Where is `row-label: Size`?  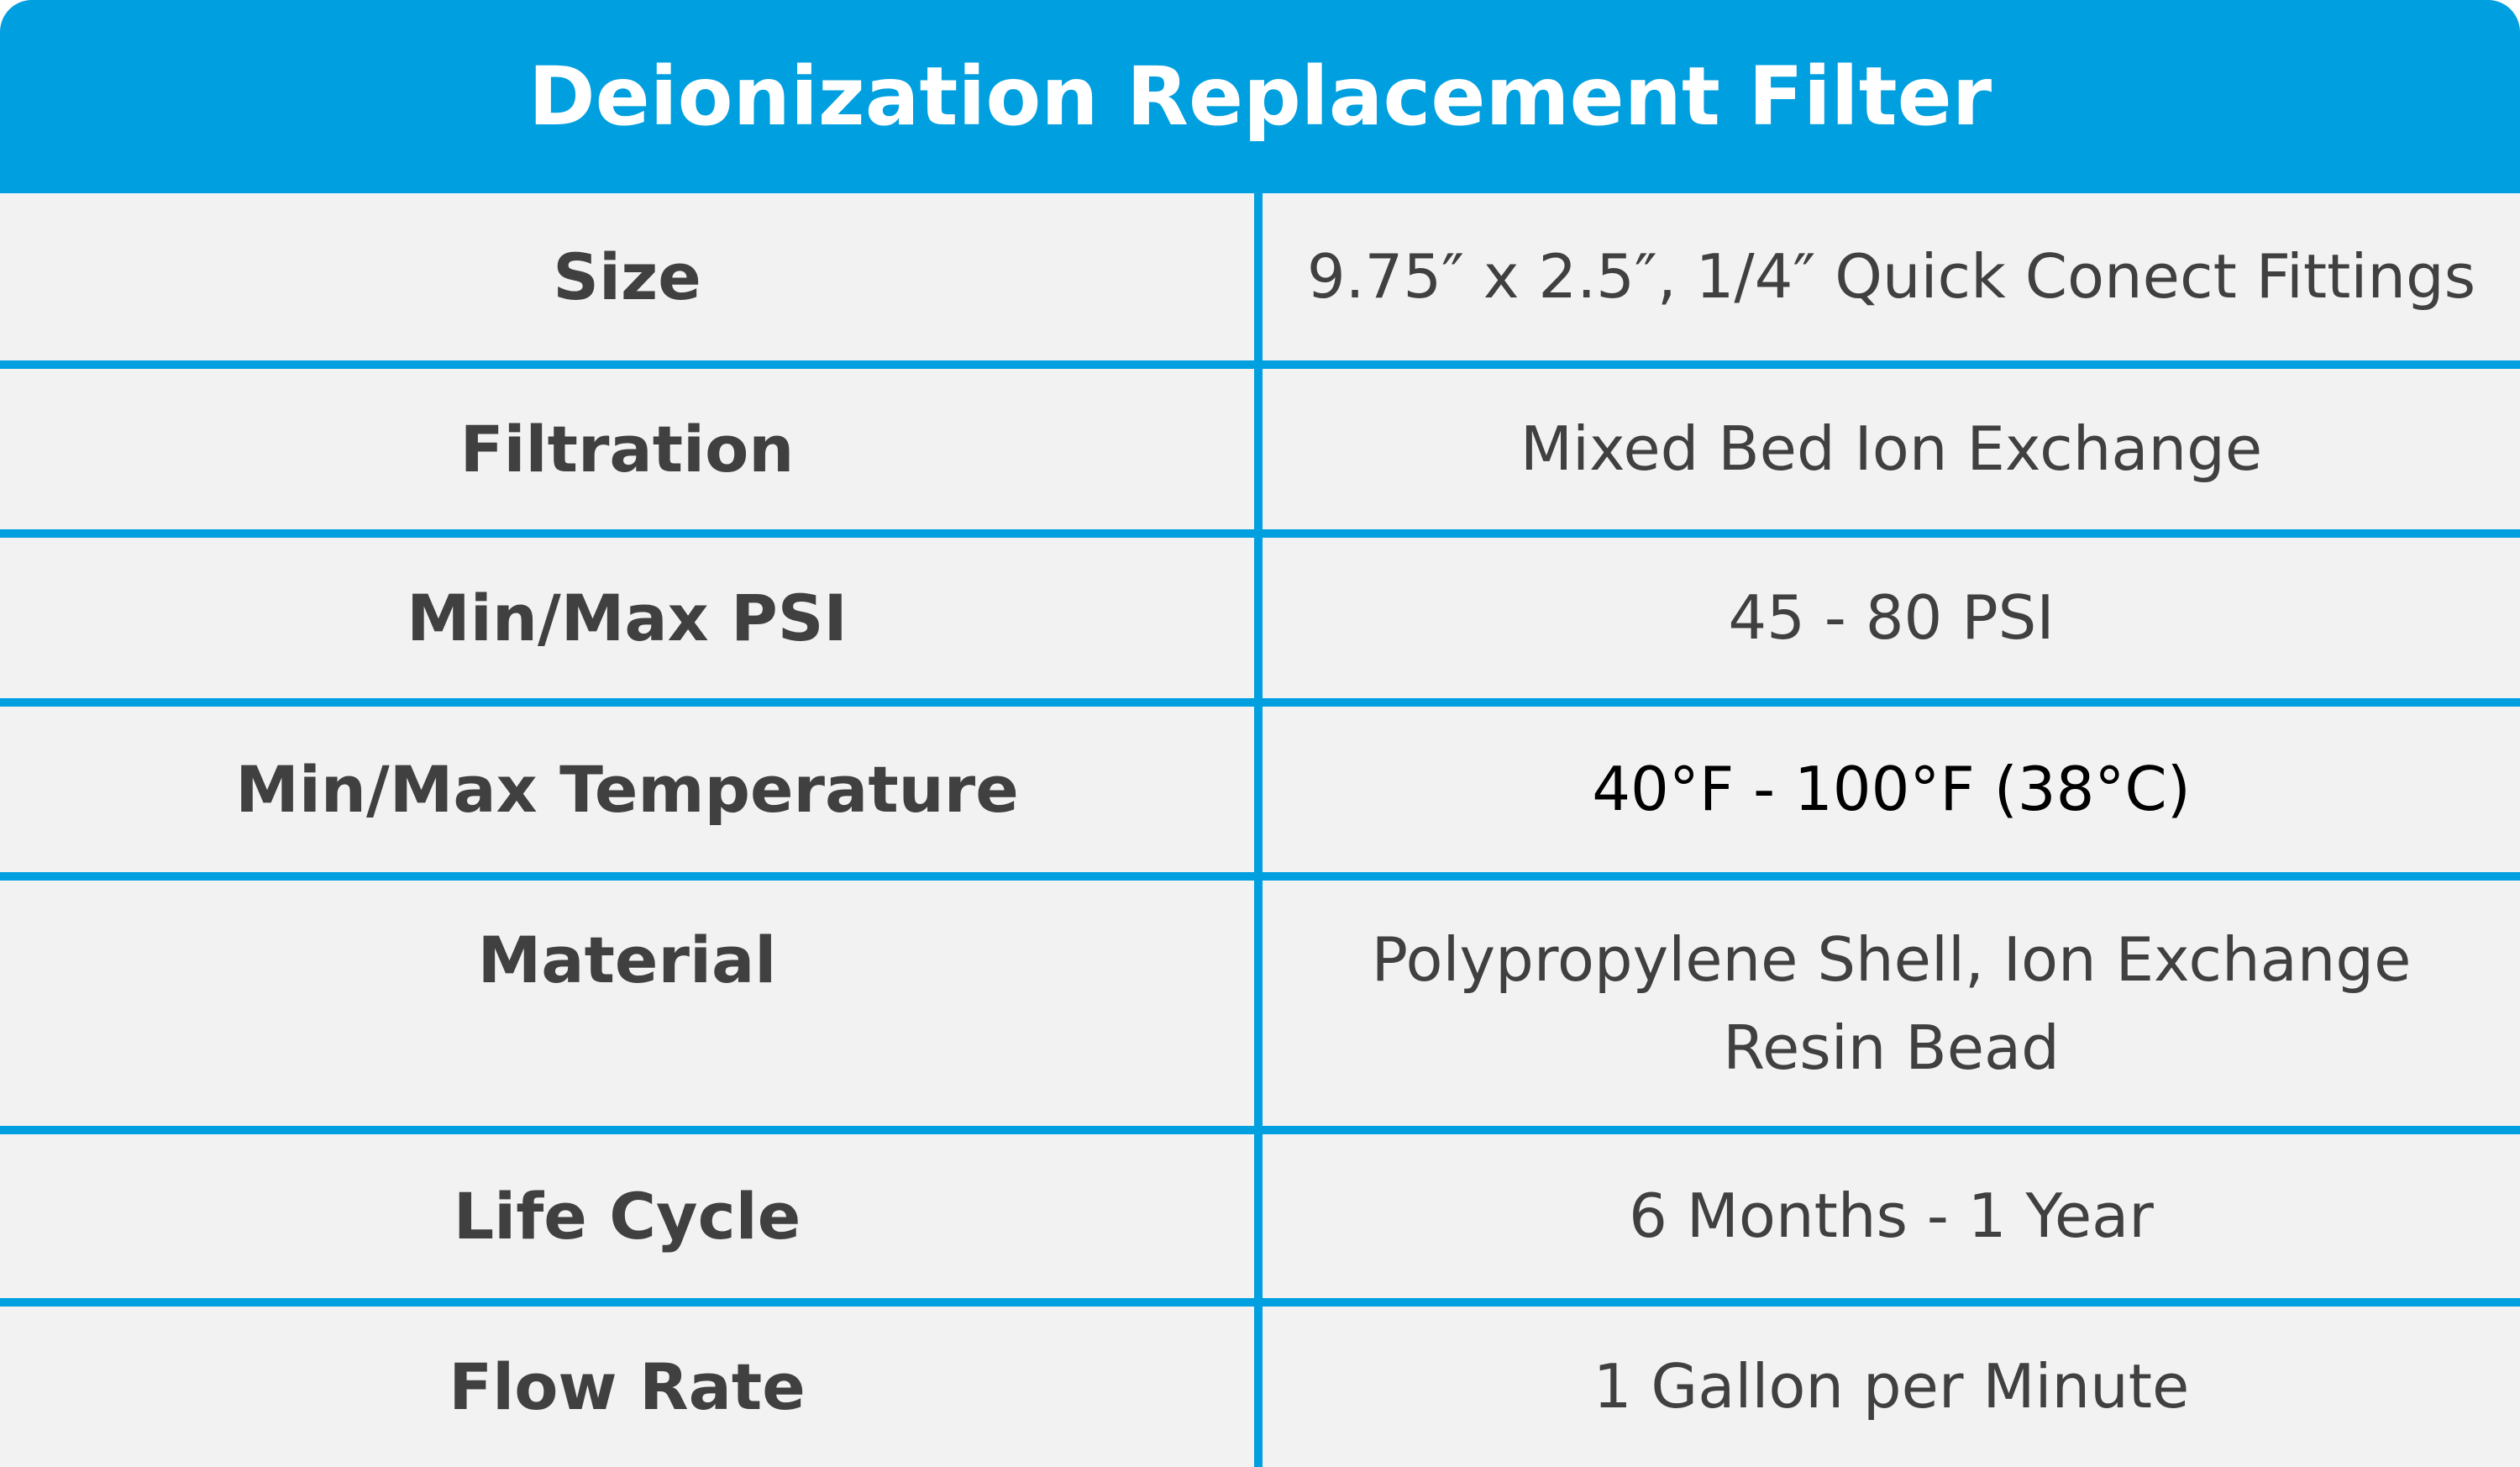 row-label: Size is located at coordinates (627, 276).